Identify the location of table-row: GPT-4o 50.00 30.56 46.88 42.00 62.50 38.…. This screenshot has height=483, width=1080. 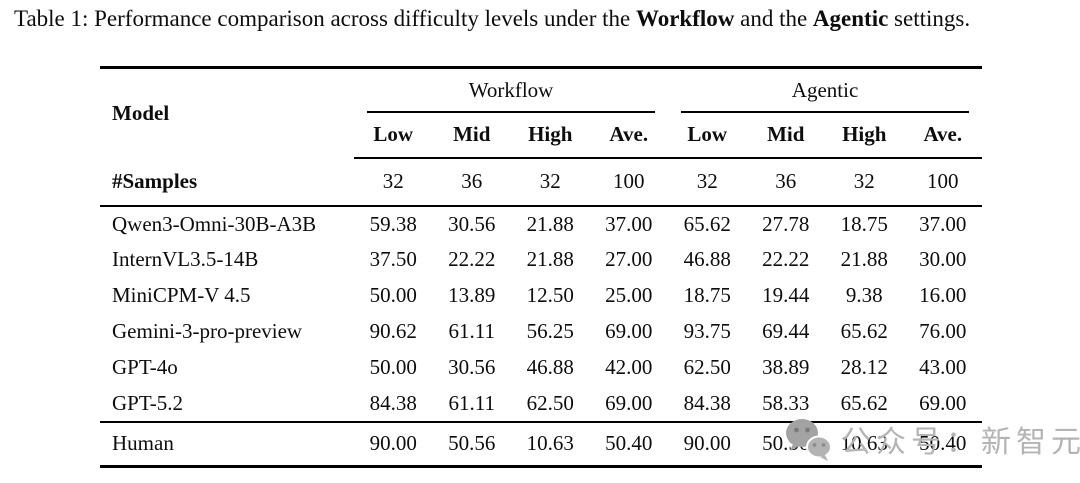
(541, 368).